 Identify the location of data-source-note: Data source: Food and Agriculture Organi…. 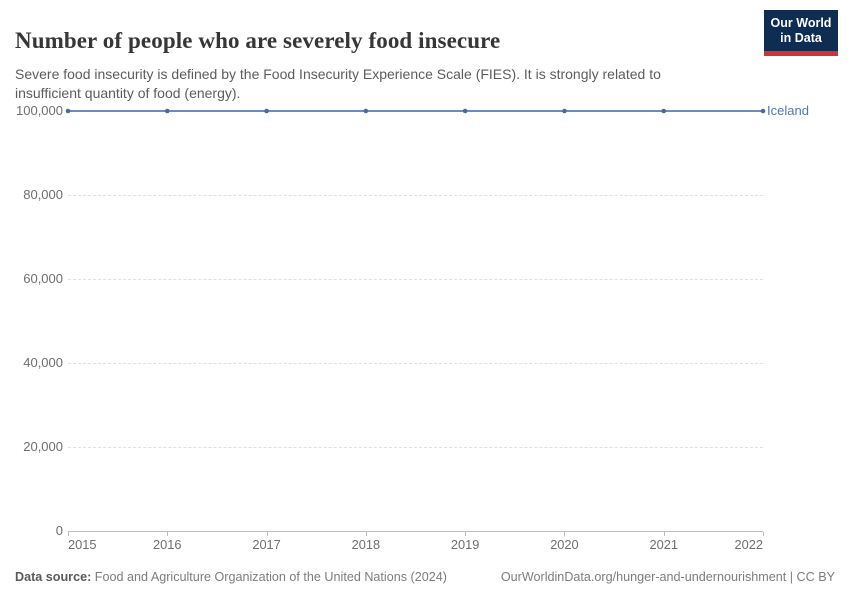
(231, 577).